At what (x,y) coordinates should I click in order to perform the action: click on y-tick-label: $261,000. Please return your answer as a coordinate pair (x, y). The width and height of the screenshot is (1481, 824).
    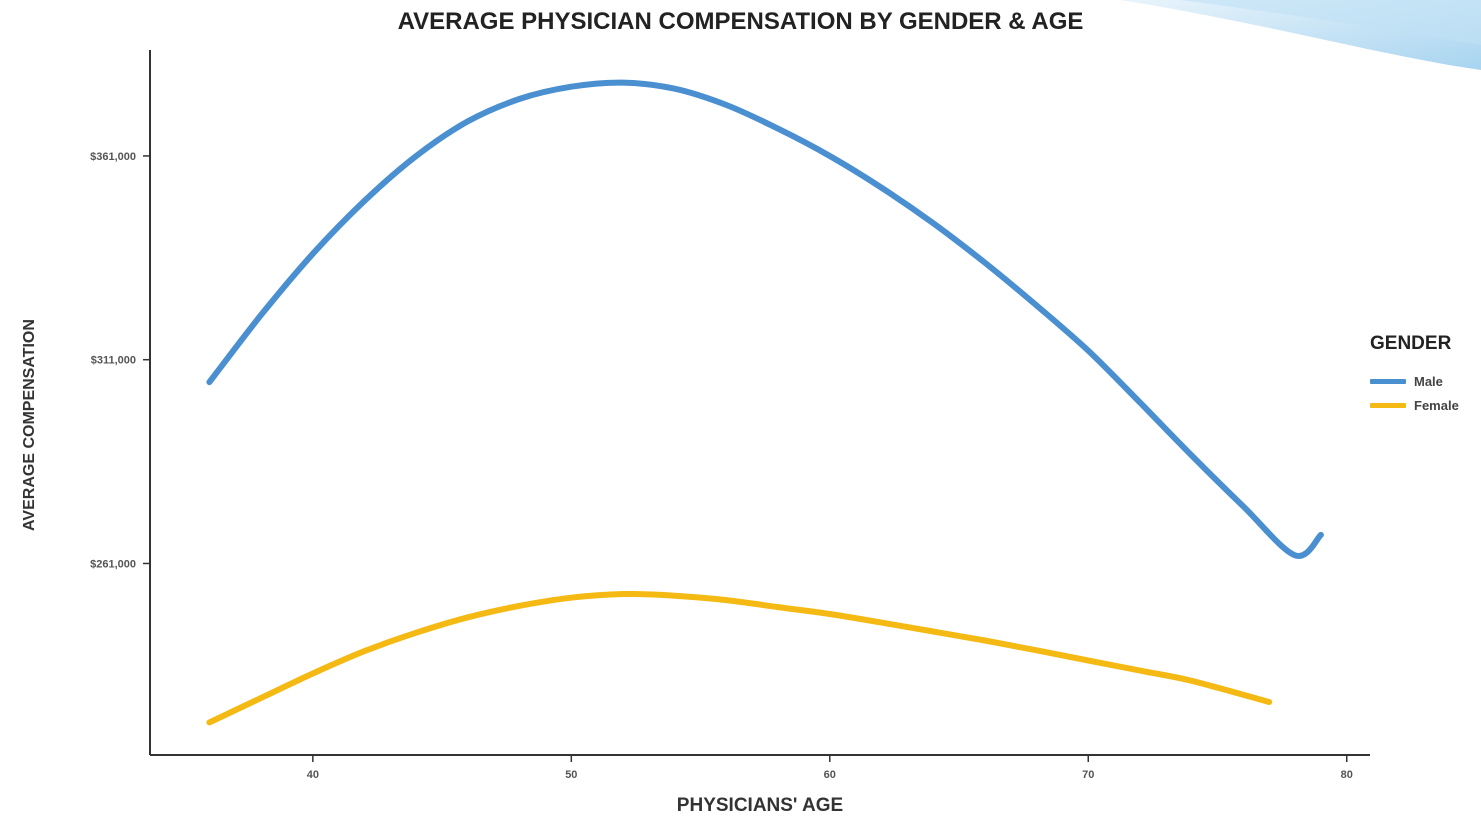
    Looking at the image, I should click on (113, 564).